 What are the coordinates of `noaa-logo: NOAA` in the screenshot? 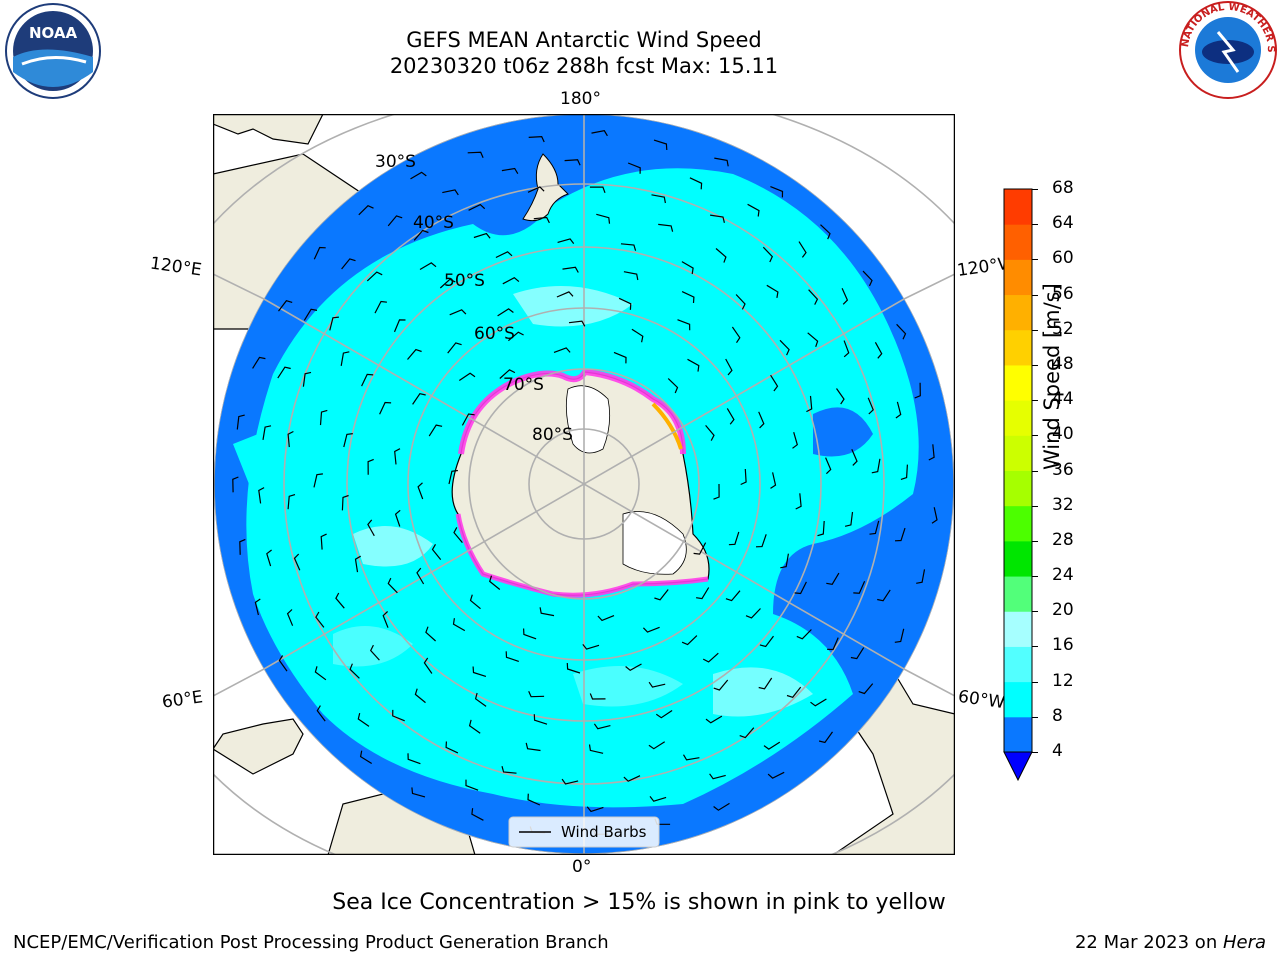 It's located at (53, 51).